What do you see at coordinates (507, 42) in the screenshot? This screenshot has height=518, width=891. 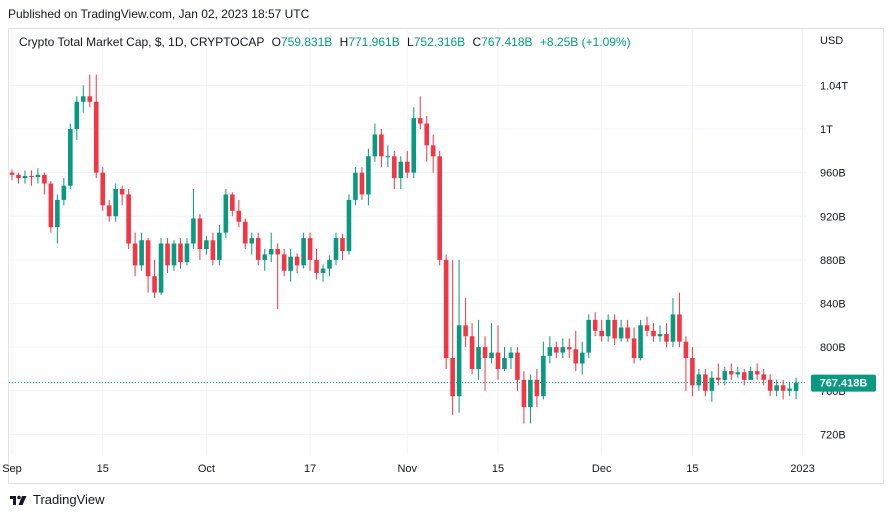 I see `close-value: 767.418B` at bounding box center [507, 42].